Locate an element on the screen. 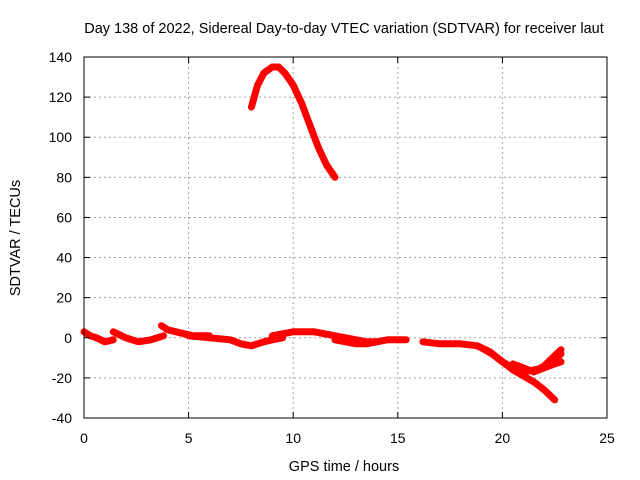  y-tick-label: 40 is located at coordinates (64, 258).